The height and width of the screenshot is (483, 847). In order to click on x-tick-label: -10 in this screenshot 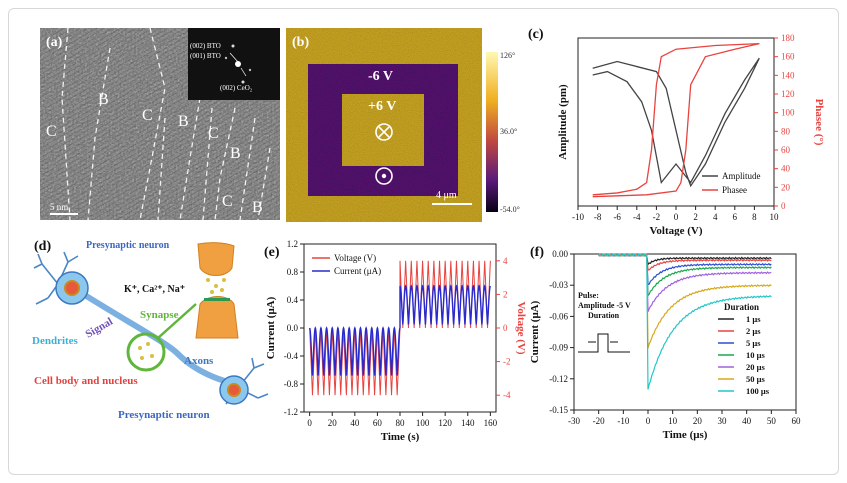, I will do `click(578, 217)`.